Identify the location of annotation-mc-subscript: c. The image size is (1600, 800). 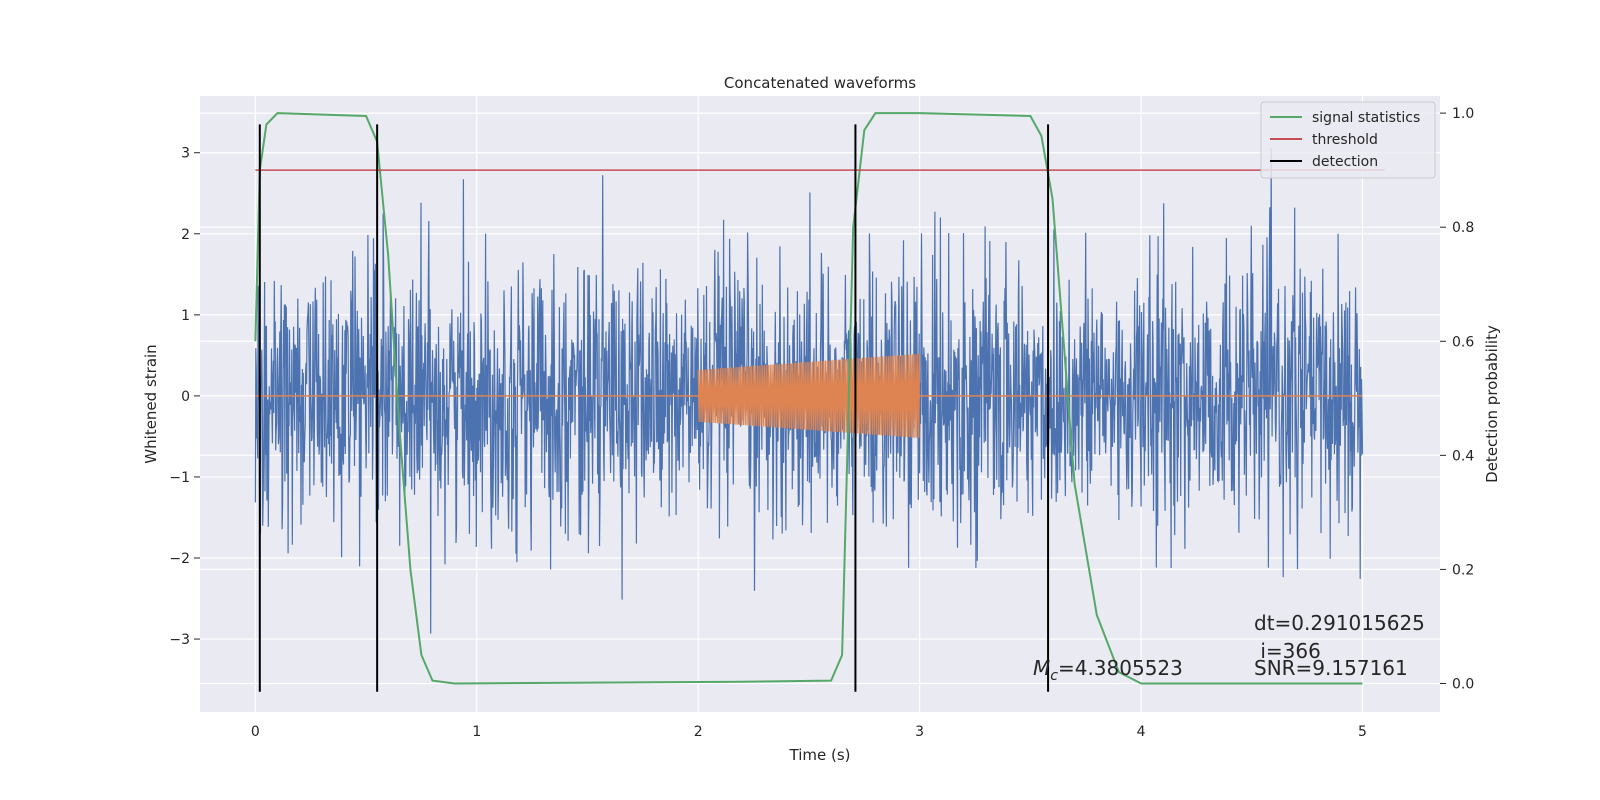
(1054, 676).